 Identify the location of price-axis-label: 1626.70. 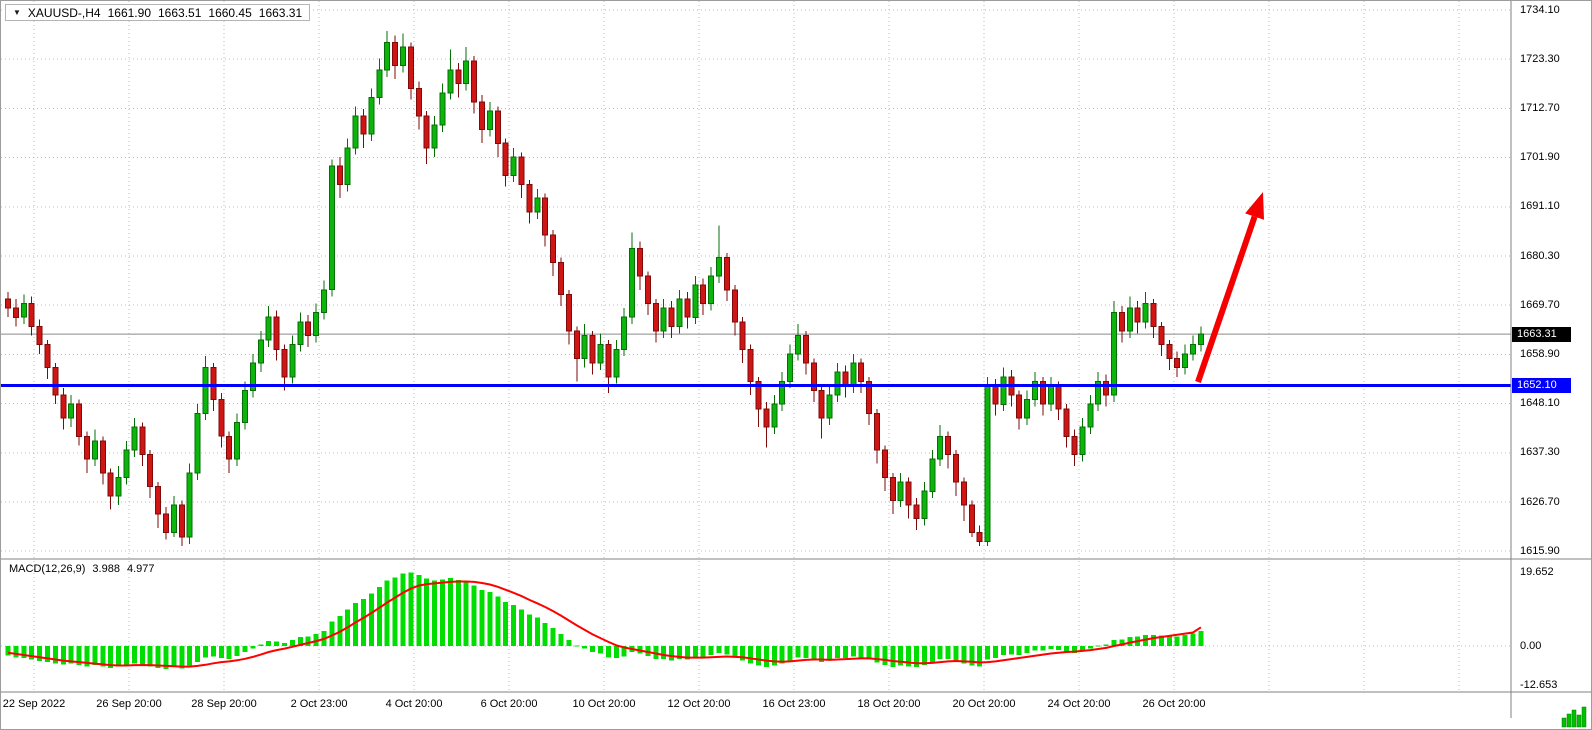
(1540, 501).